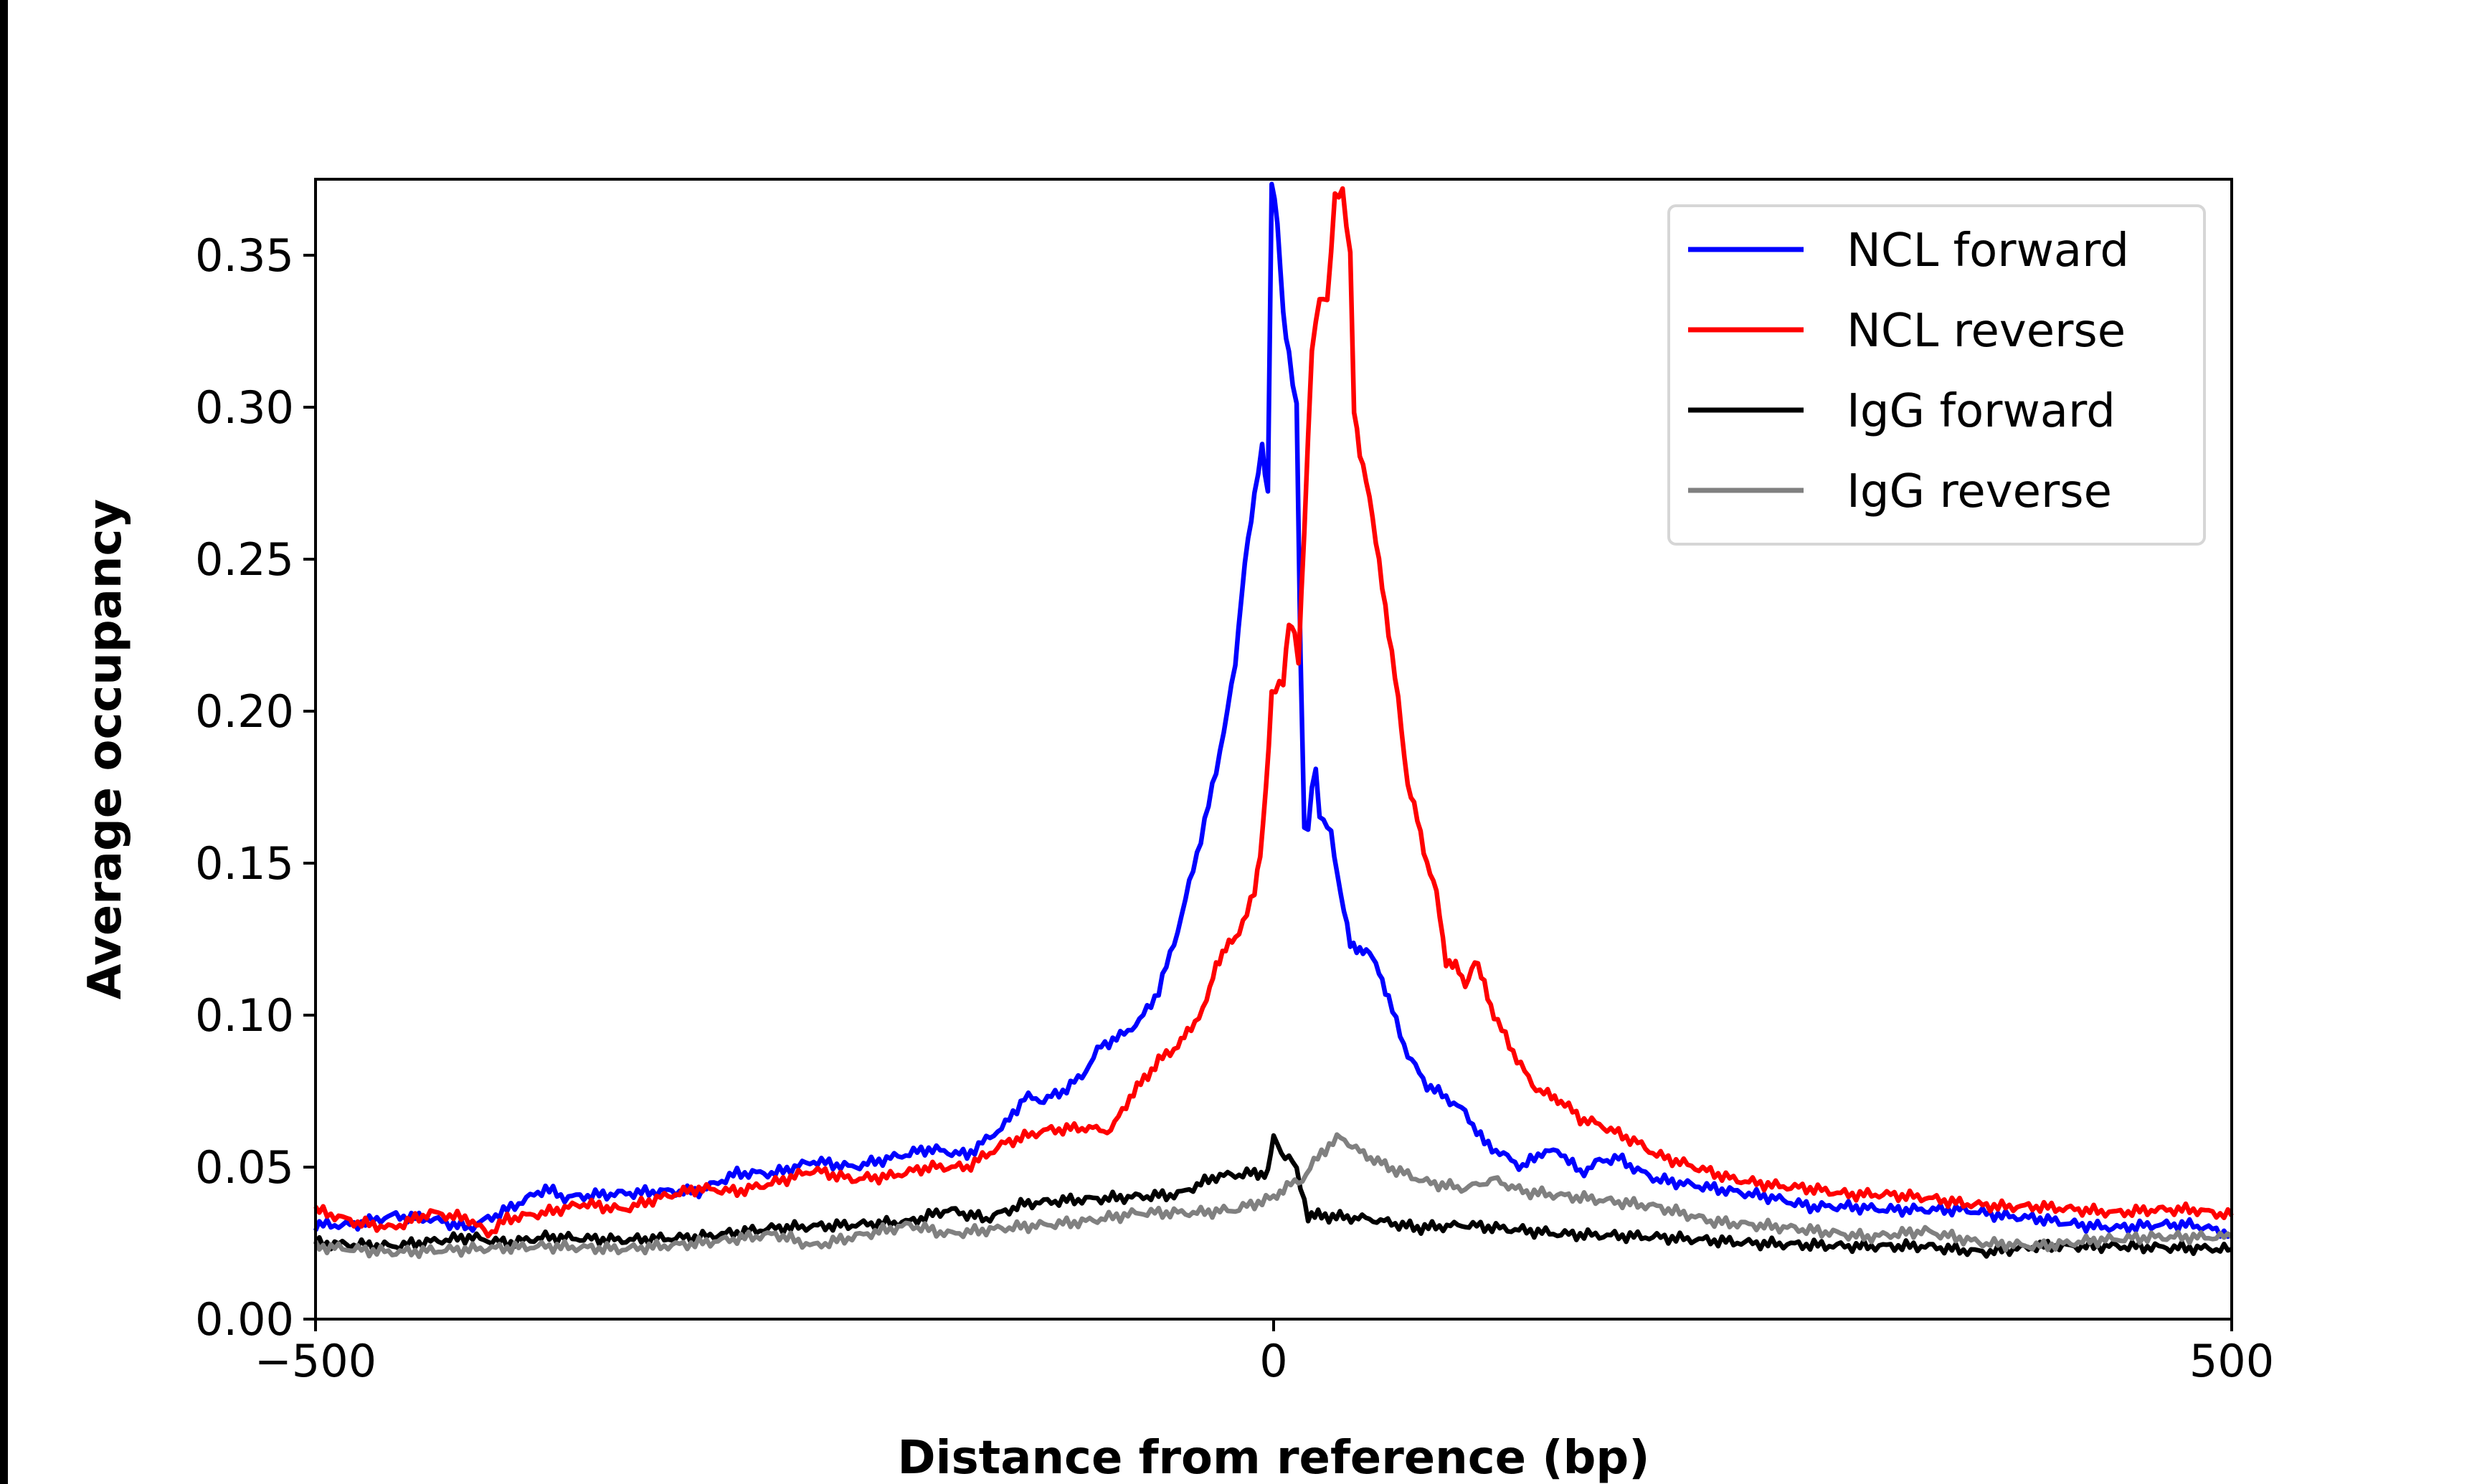  Describe the element at coordinates (245, 408) in the screenshot. I see `y-tick-label: 0.30` at that location.